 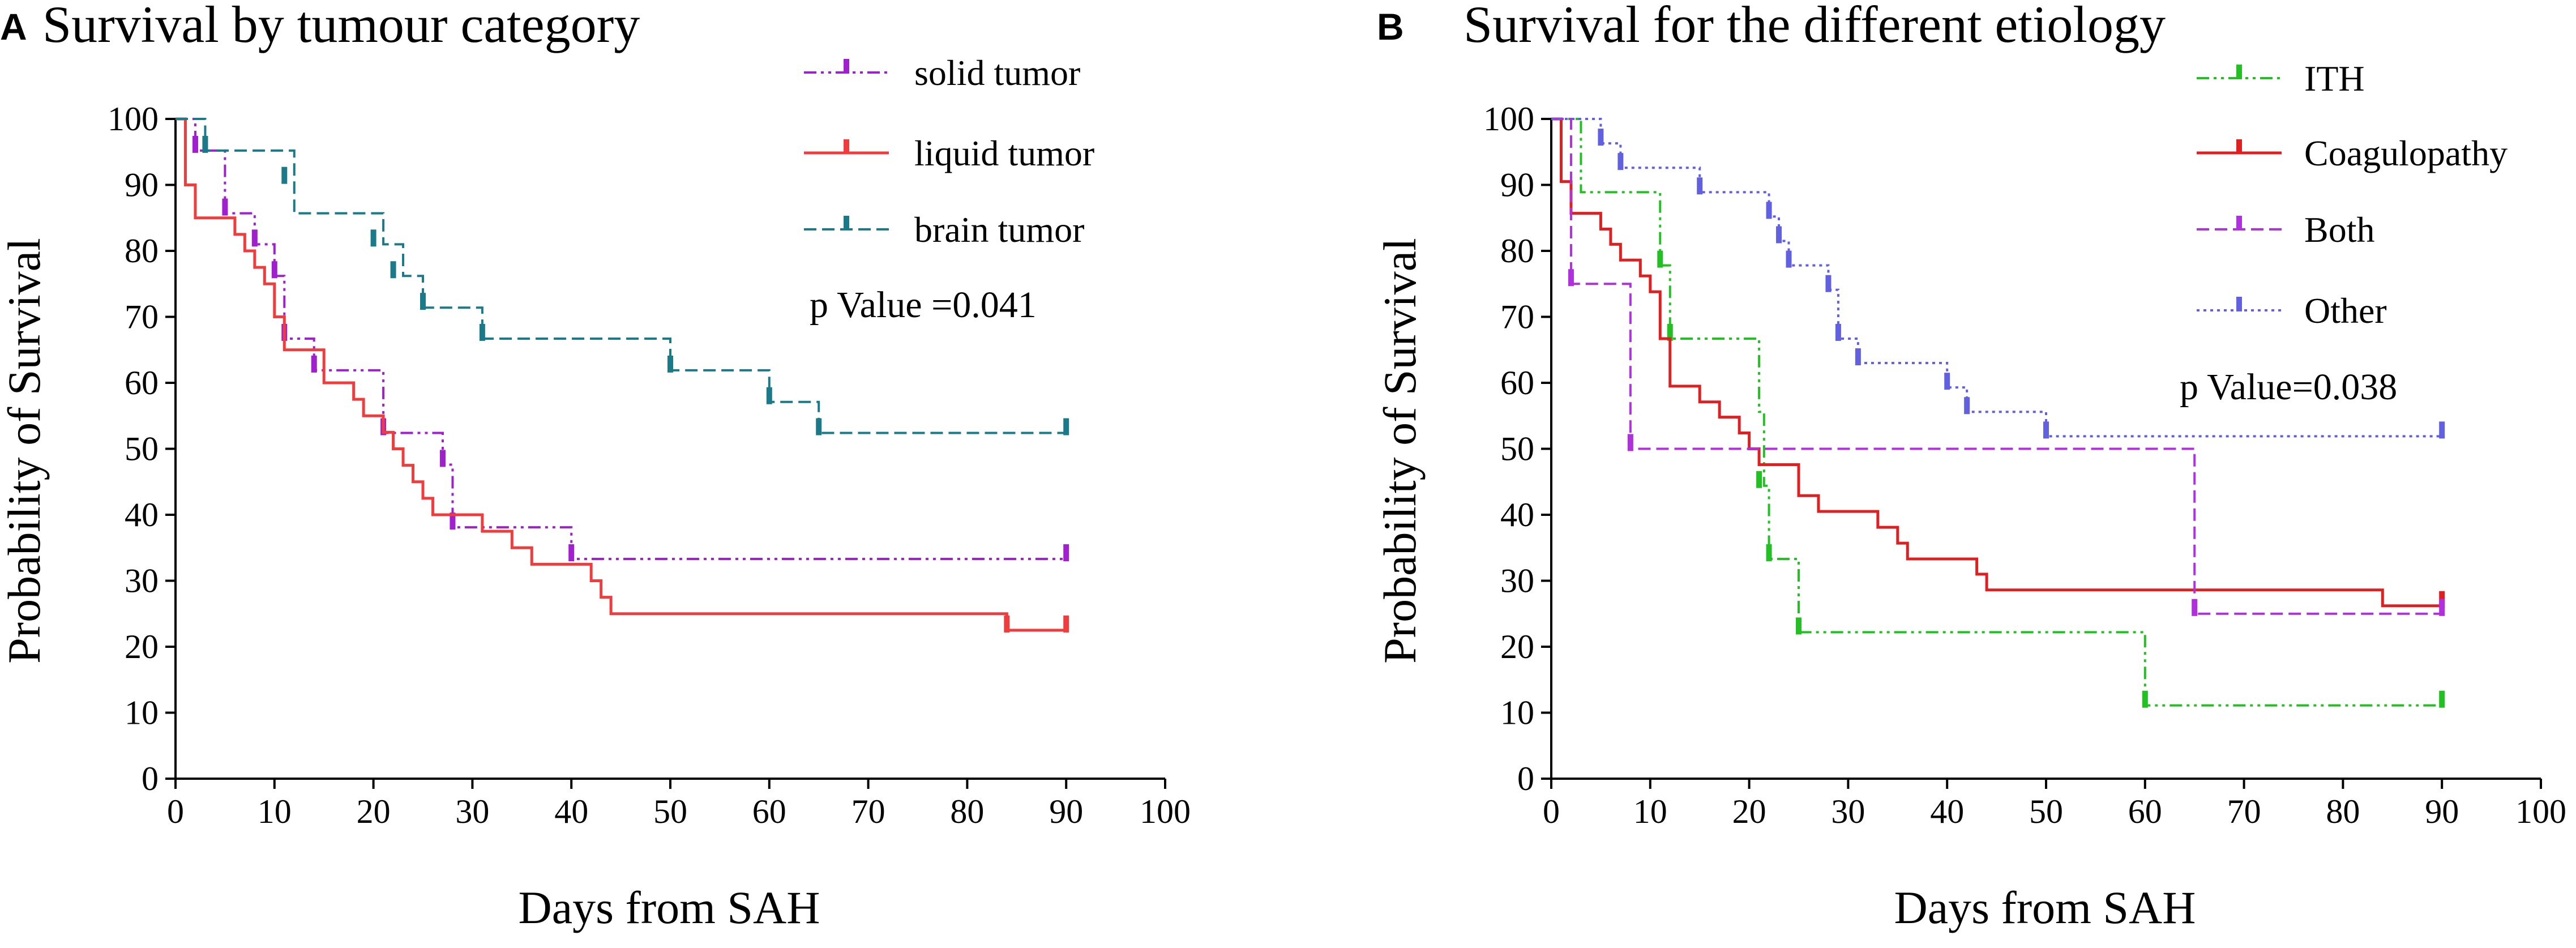 I want to click on panel-a-y-tick-label: 30, so click(x=142, y=581).